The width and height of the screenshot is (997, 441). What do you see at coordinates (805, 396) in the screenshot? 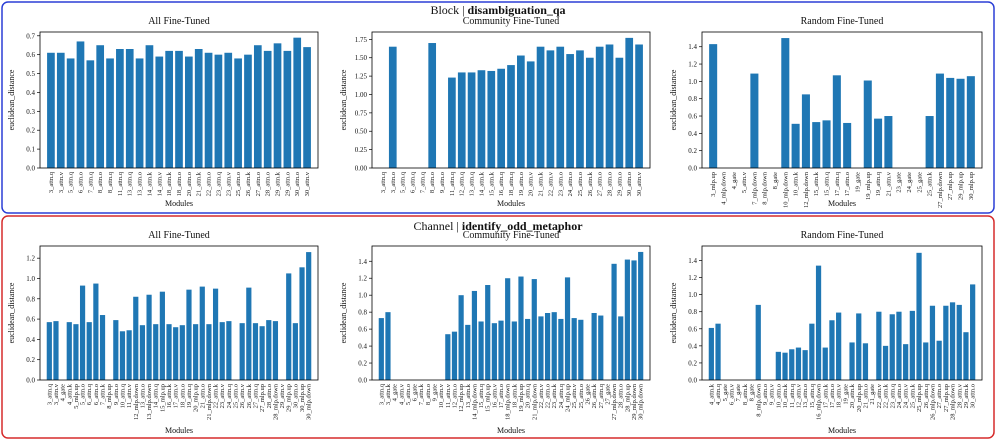
I see `x-tick-label: 13_attn.o` at bounding box center [805, 396].